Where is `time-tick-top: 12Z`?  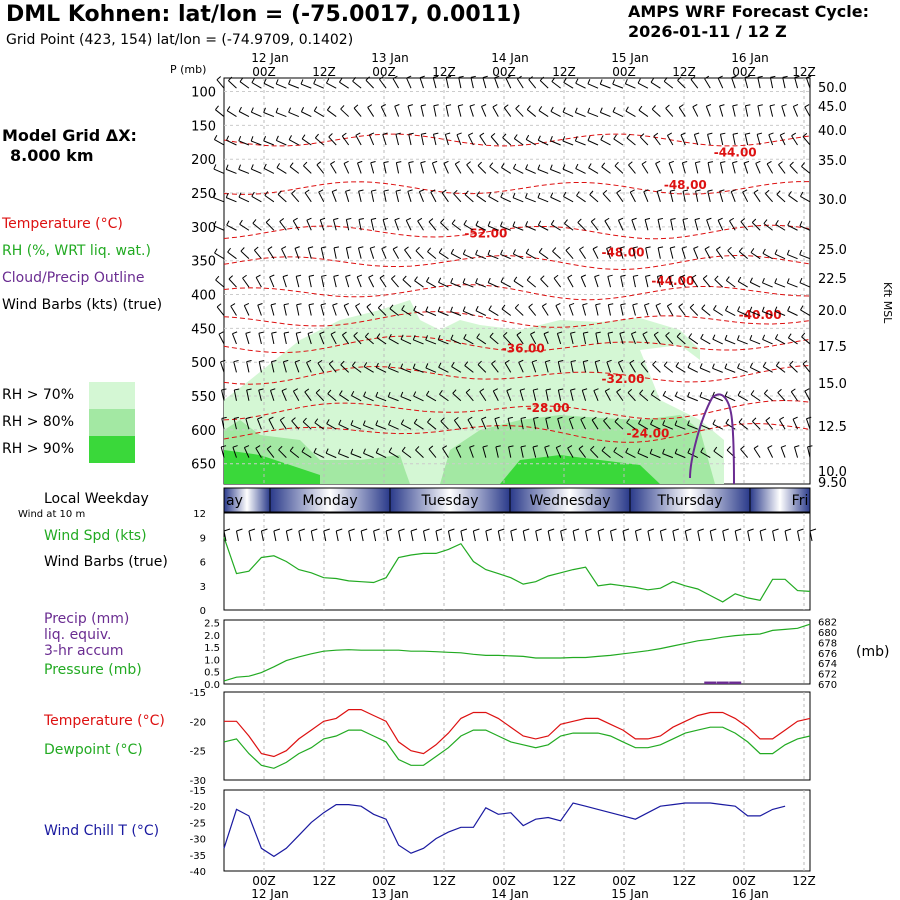 time-tick-top: 12Z is located at coordinates (444, 72).